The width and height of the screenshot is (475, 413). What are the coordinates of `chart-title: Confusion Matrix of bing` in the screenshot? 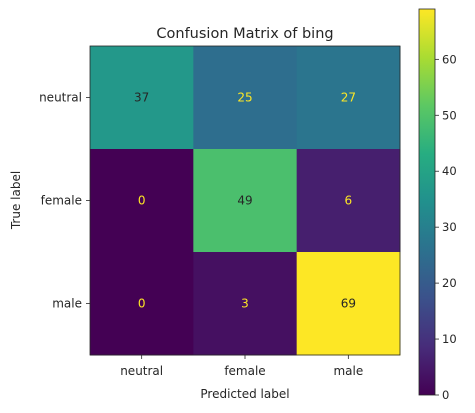 It's located at (244, 34).